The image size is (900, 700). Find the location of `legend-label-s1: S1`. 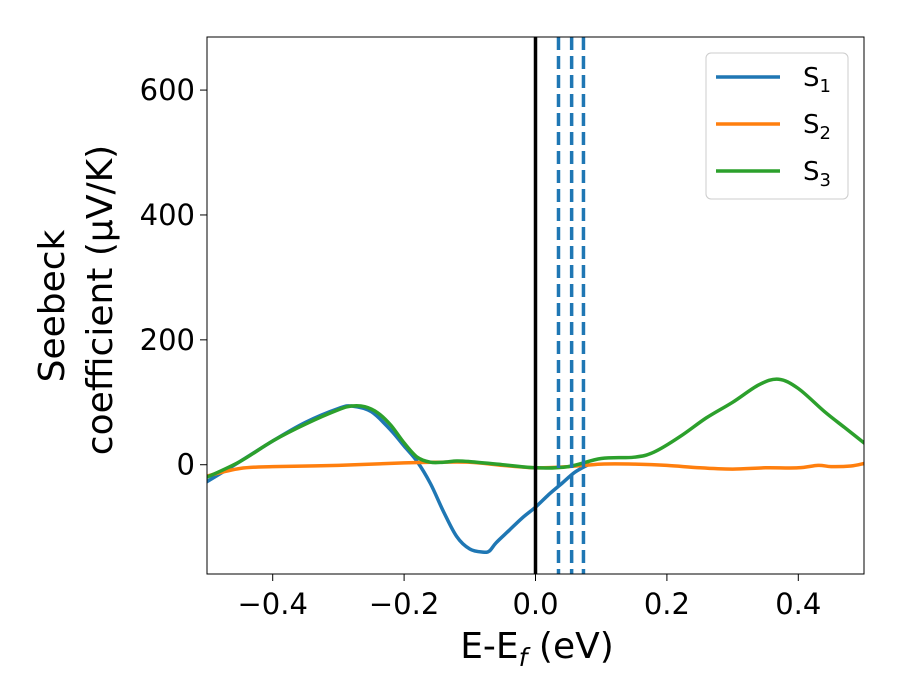

legend-label-s1: S1 is located at coordinates (817, 80).